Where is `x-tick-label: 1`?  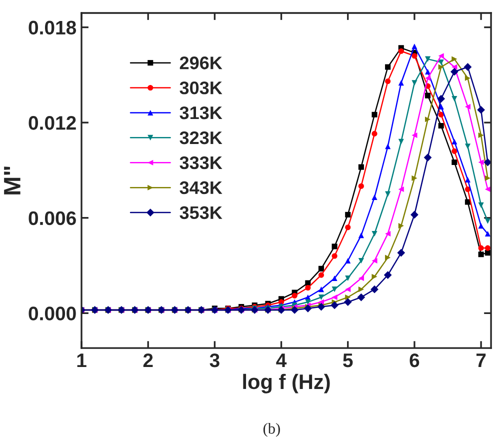
x-tick-label: 1 is located at coordinates (81, 361).